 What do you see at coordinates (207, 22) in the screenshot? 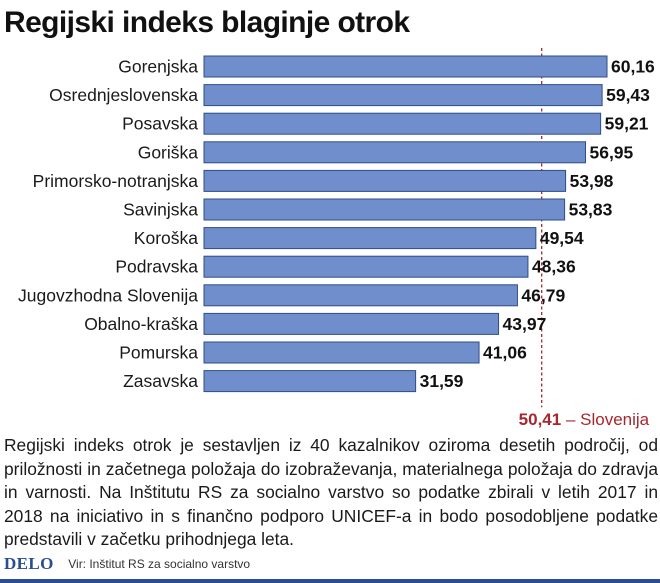
I see `chart-title: Regijski indeks blaginje otrok` at bounding box center [207, 22].